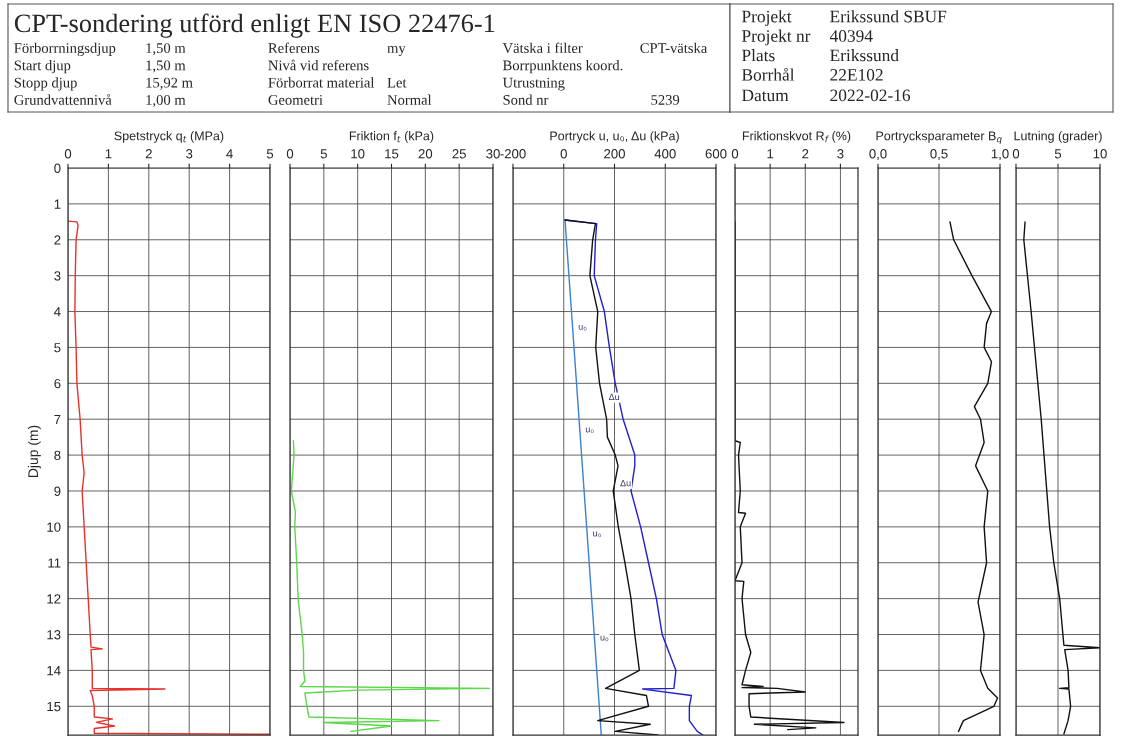 The height and width of the screenshot is (745, 1121). Describe the element at coordinates (1058, 137) in the screenshot. I see `chart-title: Lutning (grader)` at that location.